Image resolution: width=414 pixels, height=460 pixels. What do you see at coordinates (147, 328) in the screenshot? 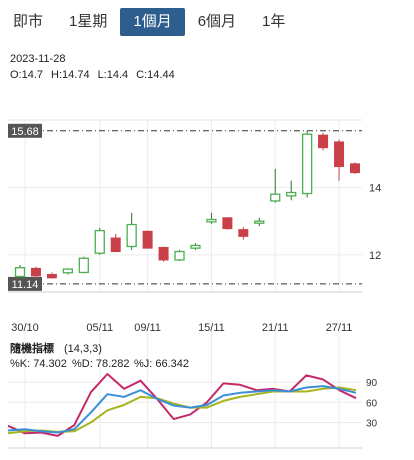
I see `x-tick-label: 09/11` at bounding box center [147, 328].